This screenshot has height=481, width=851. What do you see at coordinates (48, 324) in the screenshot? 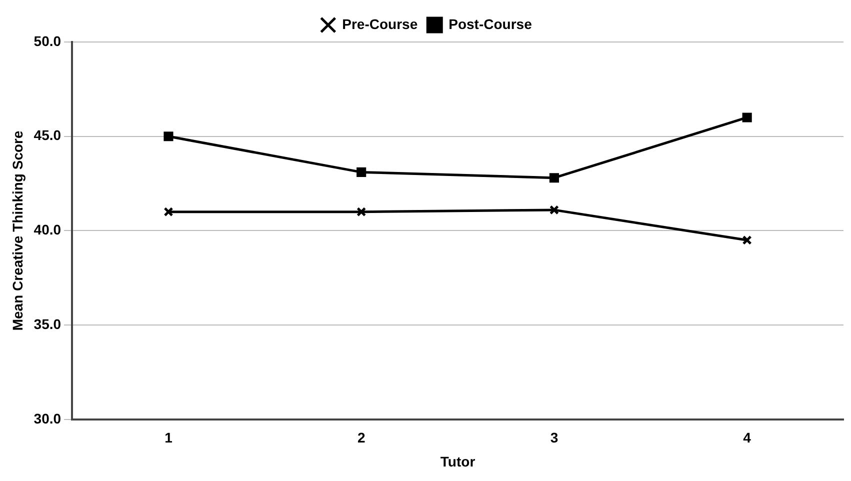
I see `y-tick-label: 35.0` at bounding box center [48, 324].